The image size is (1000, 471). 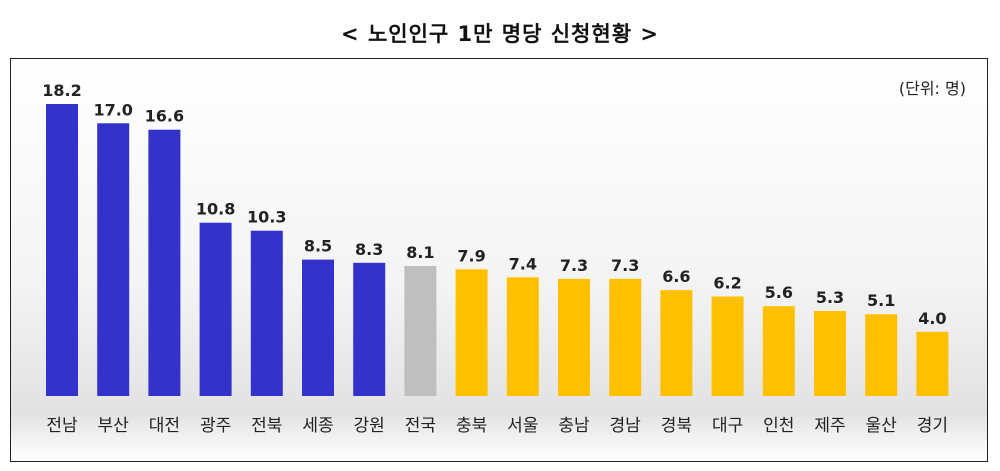 What do you see at coordinates (62, 250) in the screenshot?
I see `bar-전남` at bounding box center [62, 250].